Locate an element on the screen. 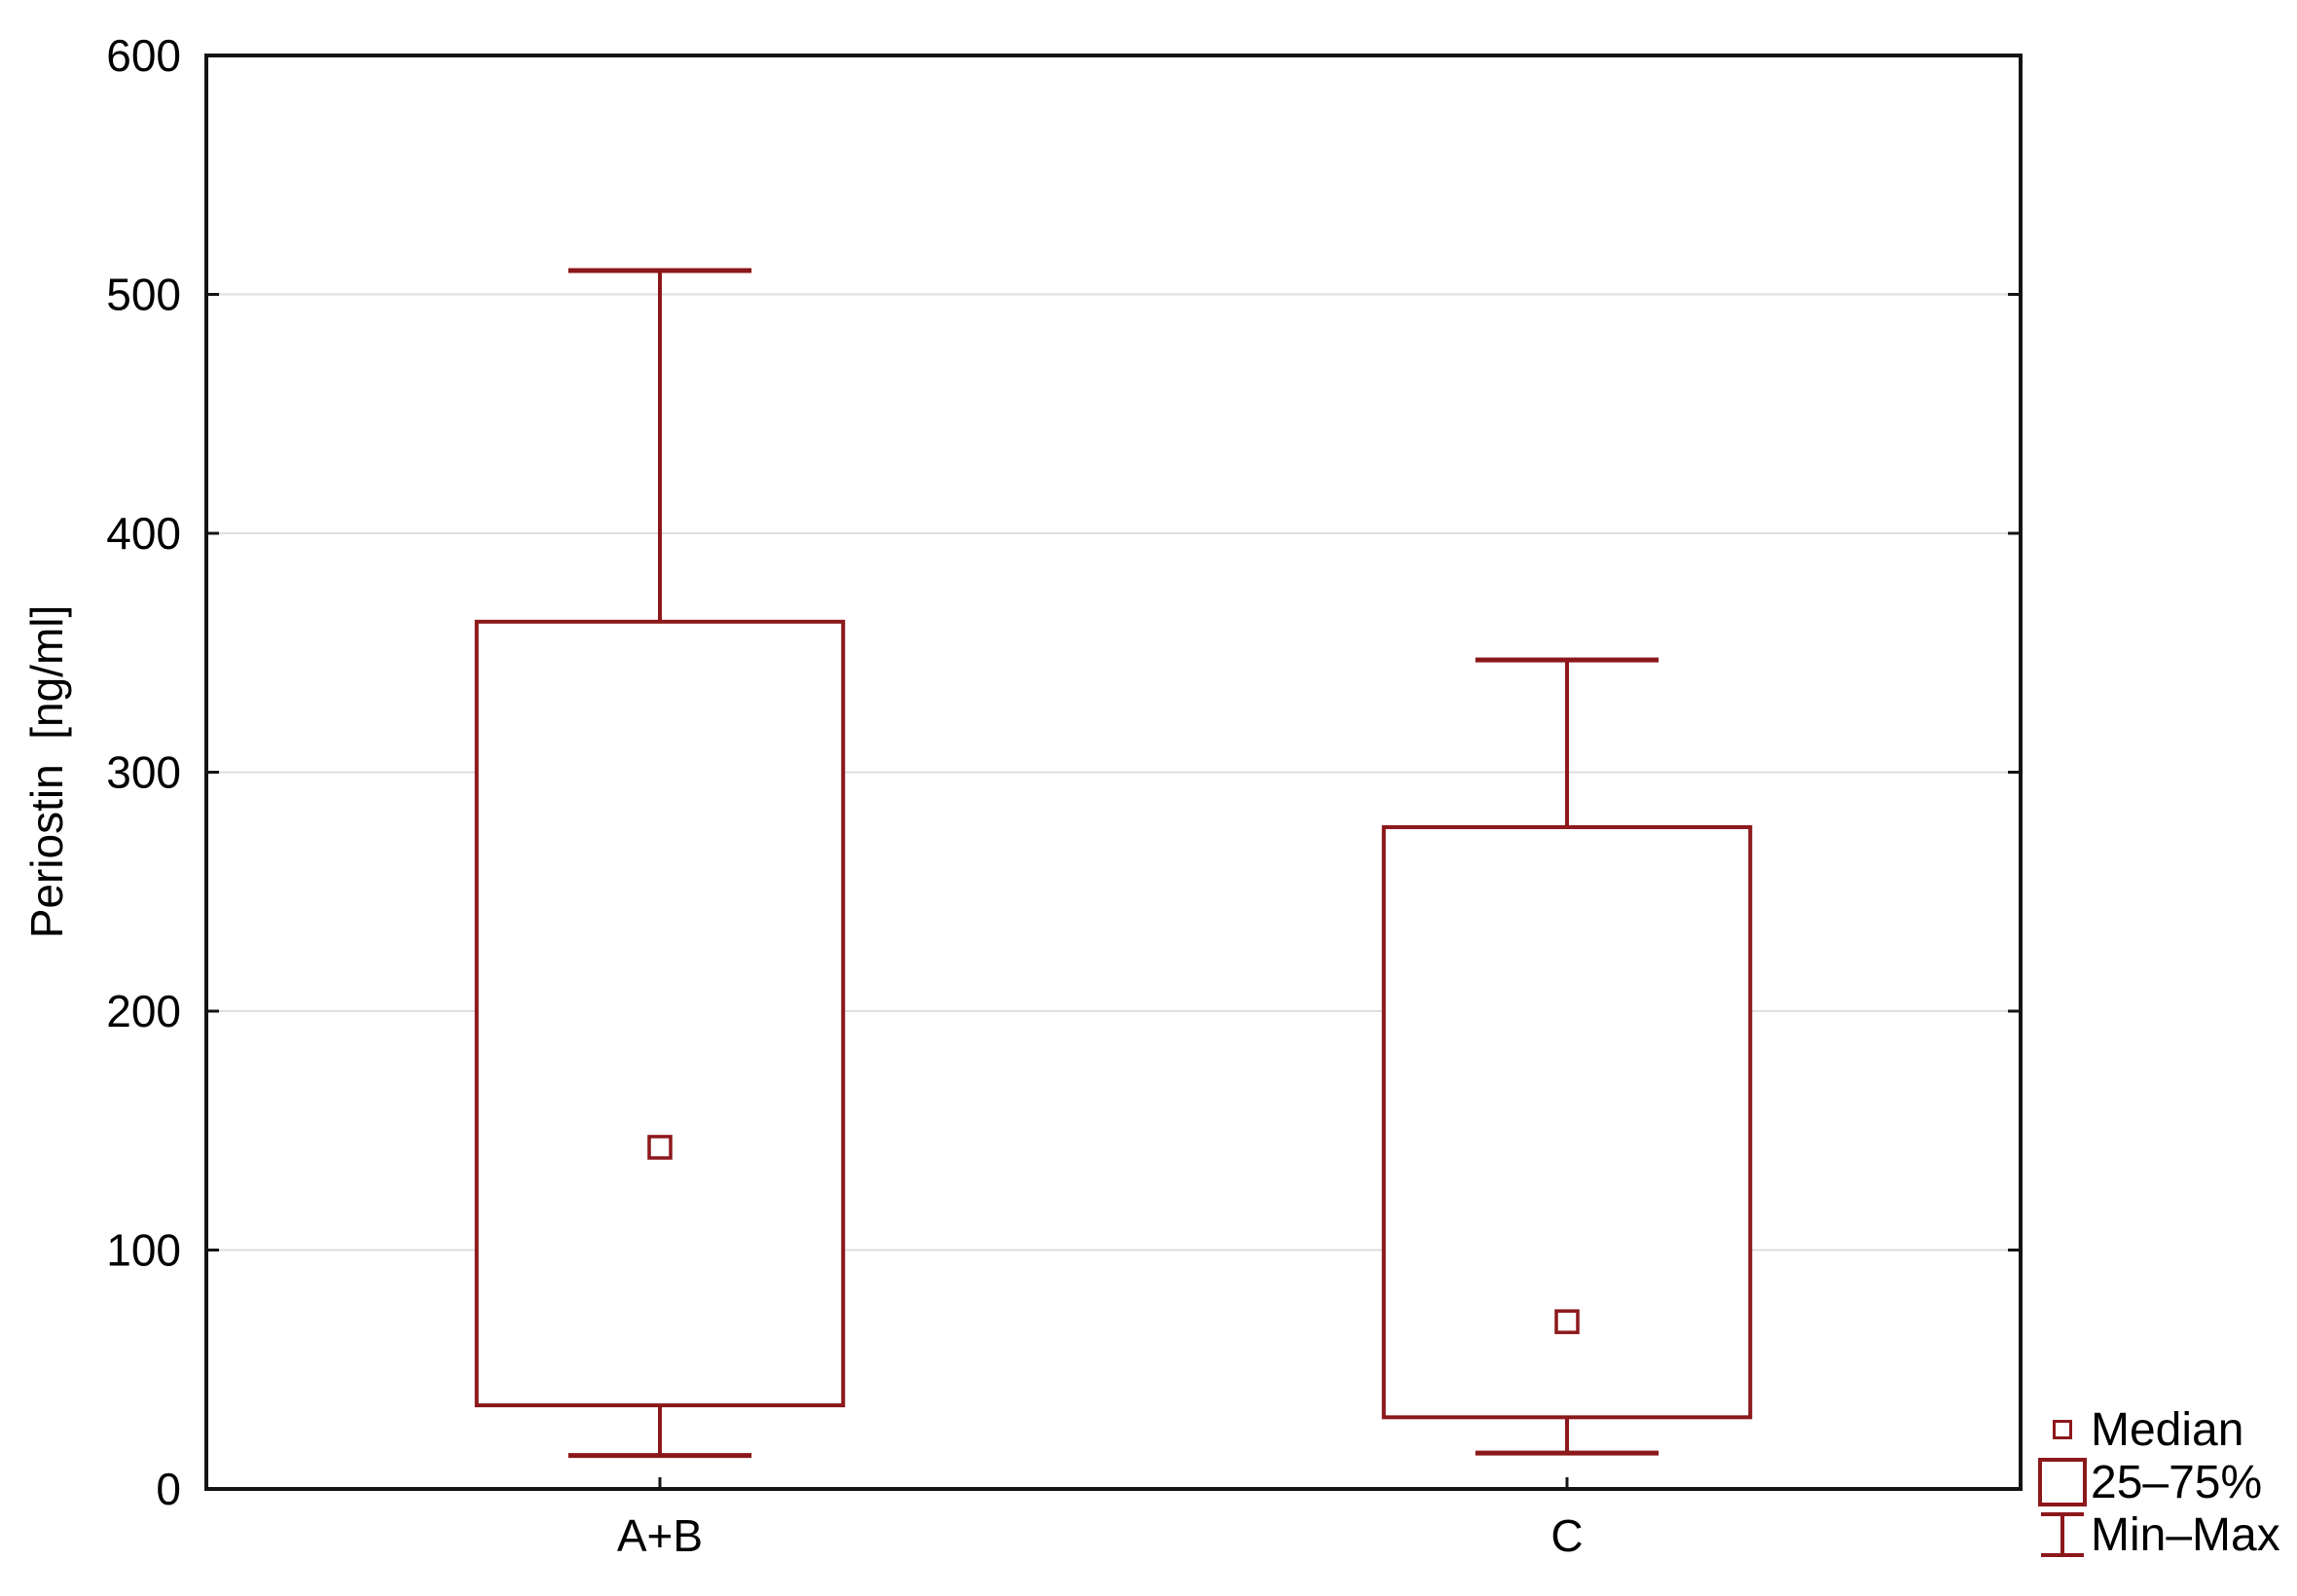 The height and width of the screenshot is (1596, 2297). legend-label-median: Median is located at coordinates (2167, 1430).